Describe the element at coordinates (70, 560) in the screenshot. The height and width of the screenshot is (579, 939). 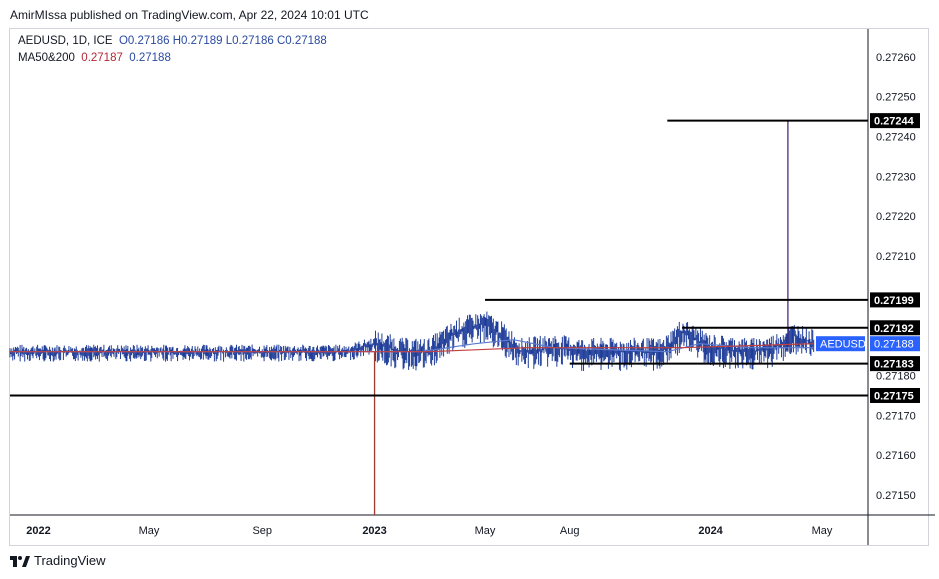
I see `footer-brand: TradingView` at that location.